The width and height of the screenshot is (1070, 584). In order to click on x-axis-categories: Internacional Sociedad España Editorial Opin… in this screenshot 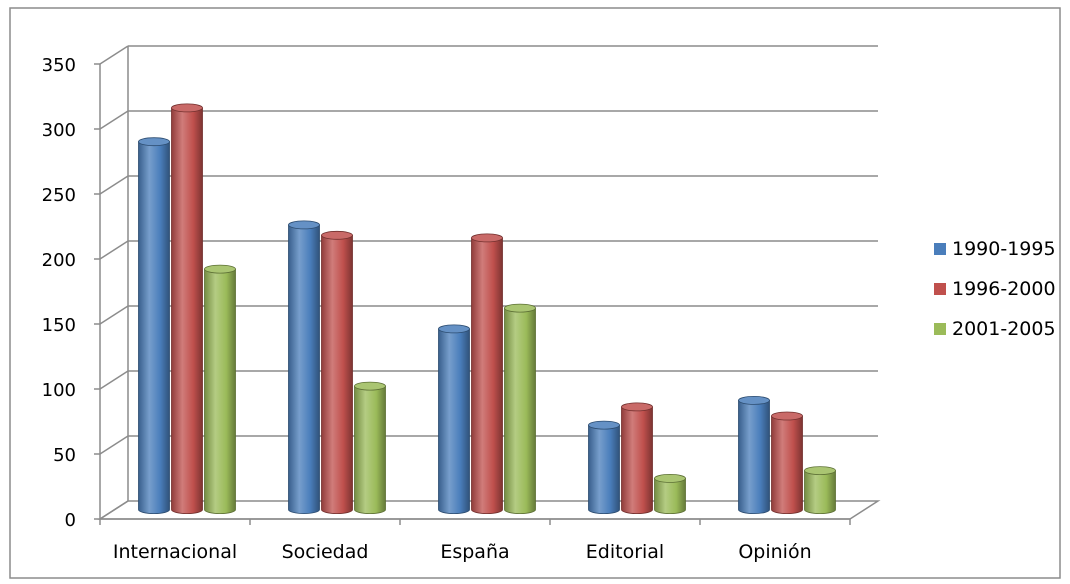, I will do `click(475, 541)`.